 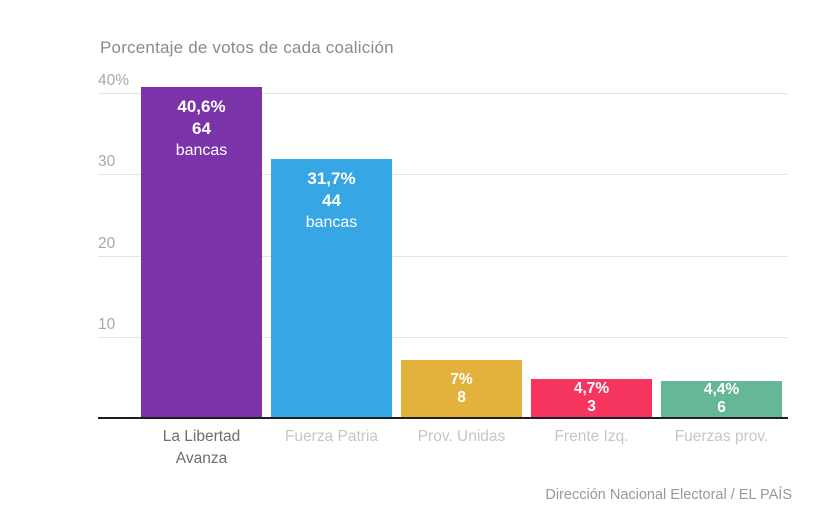 I want to click on bar-seats-label: 64, so click(x=201, y=128).